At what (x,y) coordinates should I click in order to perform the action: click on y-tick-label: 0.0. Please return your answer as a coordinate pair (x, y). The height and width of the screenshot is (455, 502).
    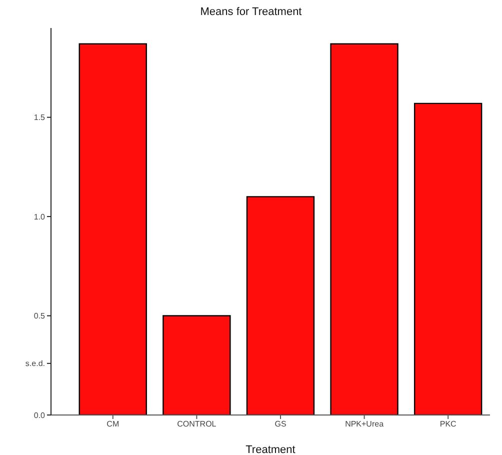
    Looking at the image, I should click on (40, 415).